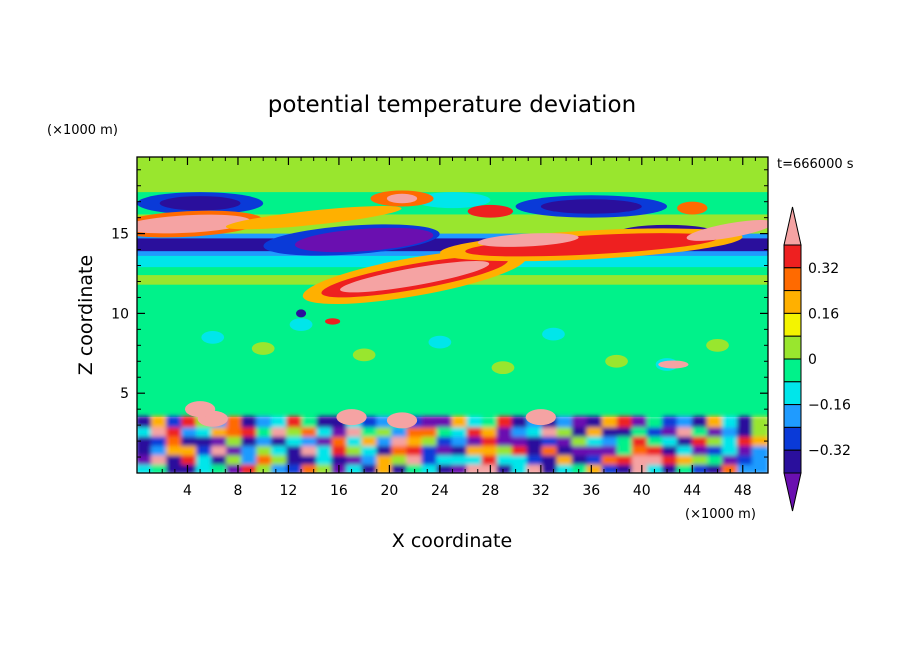  Describe the element at coordinates (792, 492) in the screenshot. I see `colorbar-bottom-arrow` at that location.